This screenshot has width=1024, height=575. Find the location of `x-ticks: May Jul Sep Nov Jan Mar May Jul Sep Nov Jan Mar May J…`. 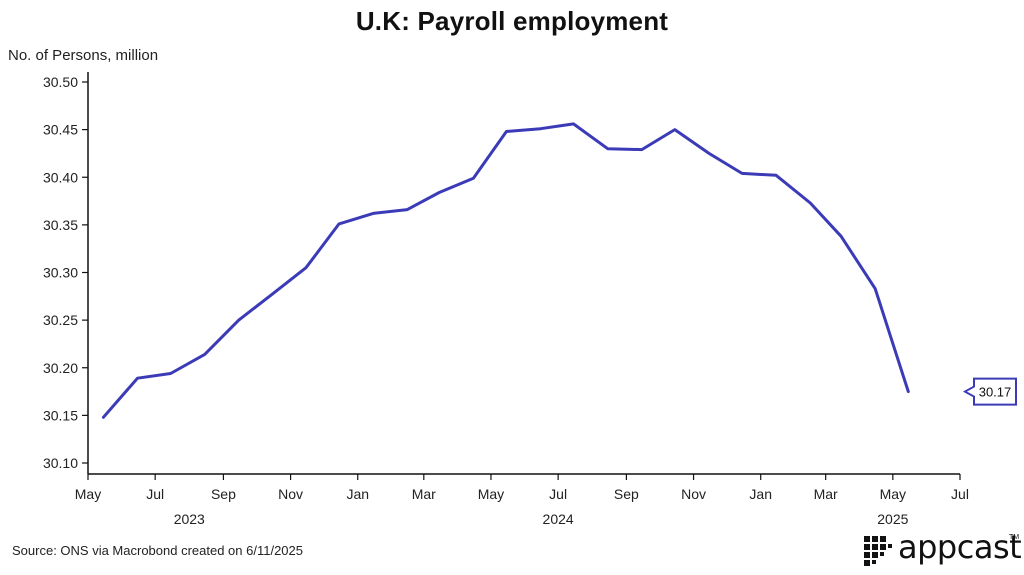

x-ticks: May Jul Sep Nov Jan Mar May Jul Sep Nov Jan Mar May J… is located at coordinates (522, 488).